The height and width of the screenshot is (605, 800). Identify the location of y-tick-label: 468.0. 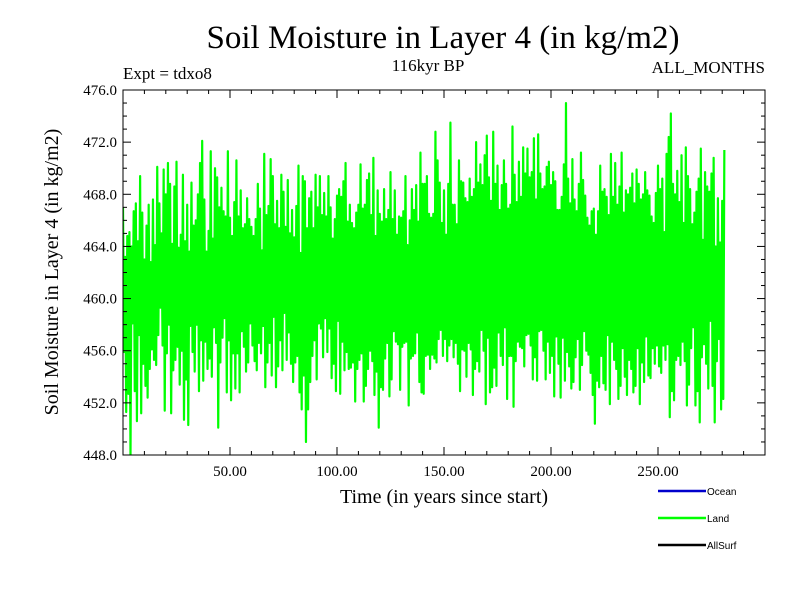
(100, 195).